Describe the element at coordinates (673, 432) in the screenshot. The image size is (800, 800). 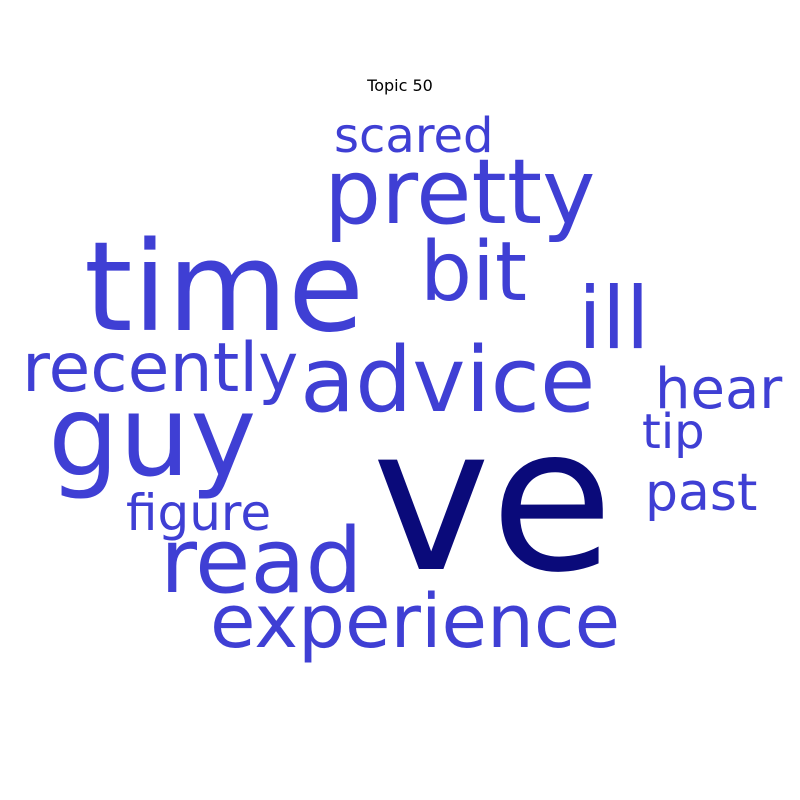
I see `word-tip: tip` at that location.